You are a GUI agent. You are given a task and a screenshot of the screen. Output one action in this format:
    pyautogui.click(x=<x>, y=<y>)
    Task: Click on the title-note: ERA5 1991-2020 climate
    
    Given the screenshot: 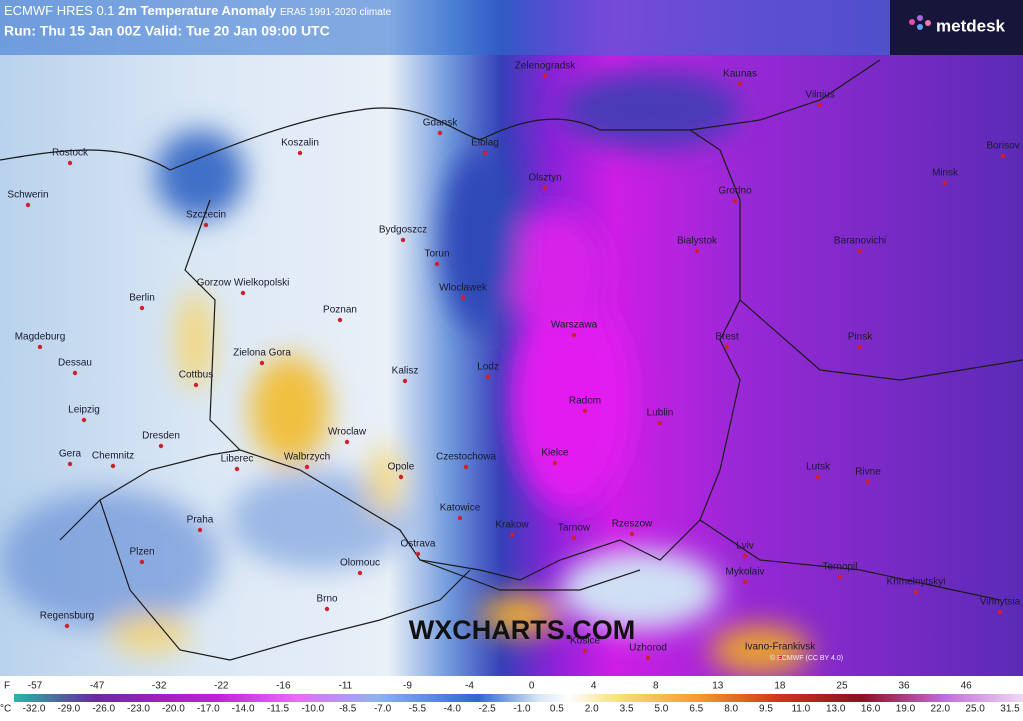 What is the action you would take?
    pyautogui.click(x=336, y=12)
    